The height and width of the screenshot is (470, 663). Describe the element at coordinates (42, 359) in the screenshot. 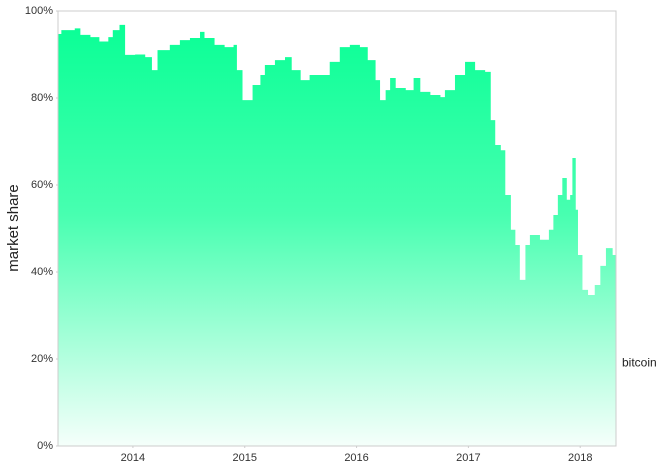

I see `y-tick-label: 20%` at that location.